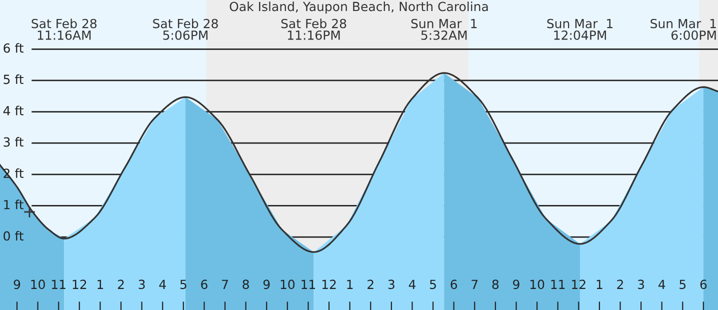 Image resolution: width=718 pixels, height=310 pixels. What do you see at coordinates (14, 173) in the screenshot?
I see `y-tick-label: 2 ft` at bounding box center [14, 173].